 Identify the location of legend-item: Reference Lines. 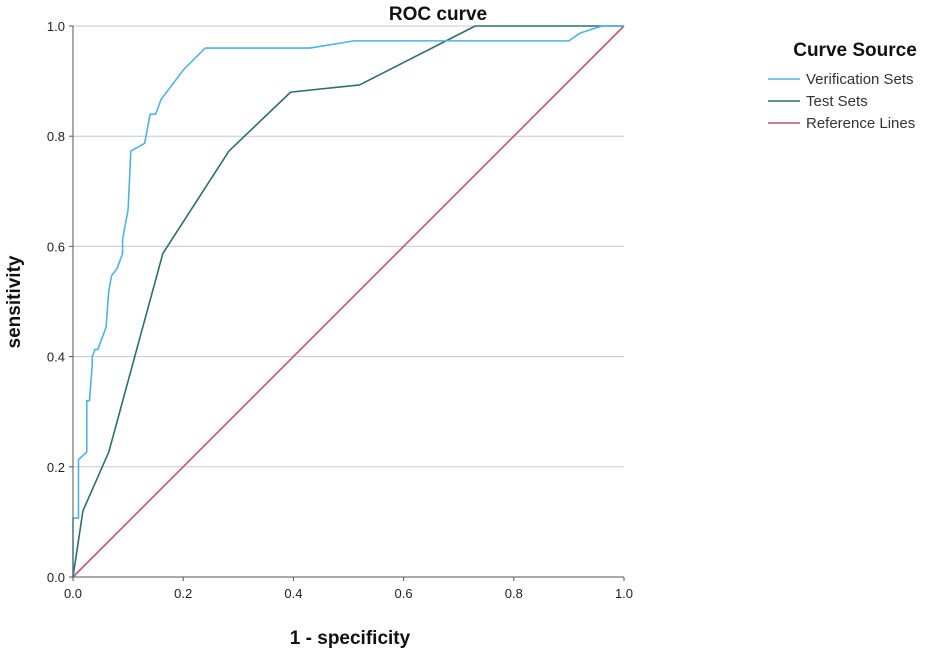
(841, 123).